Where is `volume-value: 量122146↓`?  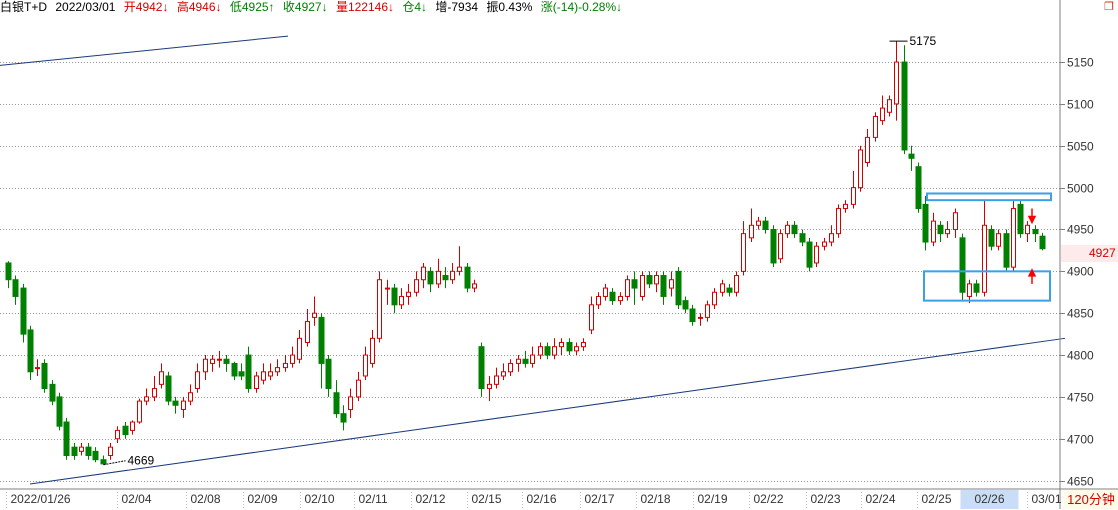 volume-value: 量122146↓ is located at coordinates (364, 7).